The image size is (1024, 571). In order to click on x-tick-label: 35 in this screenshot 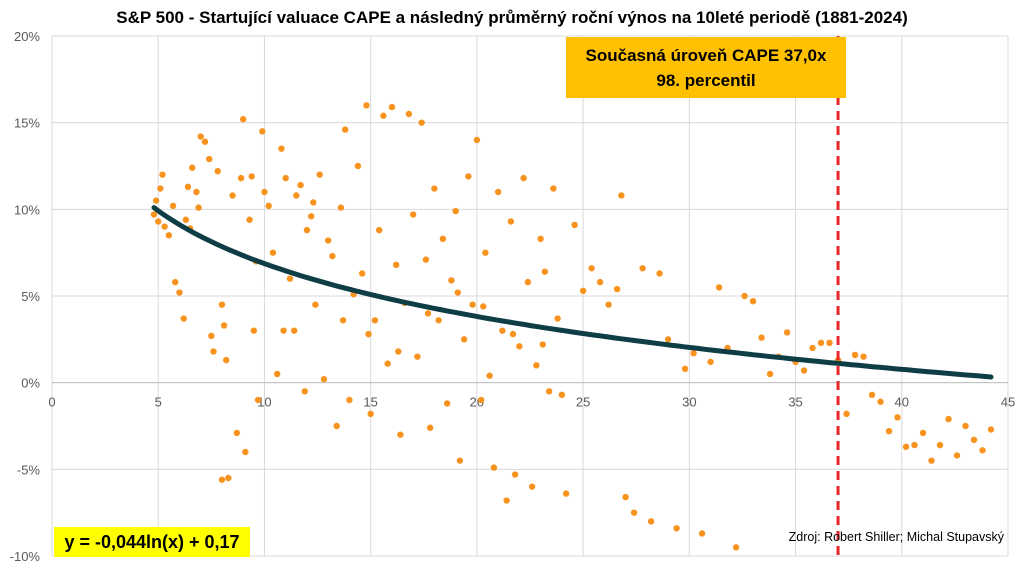, I will do `click(795, 402)`.